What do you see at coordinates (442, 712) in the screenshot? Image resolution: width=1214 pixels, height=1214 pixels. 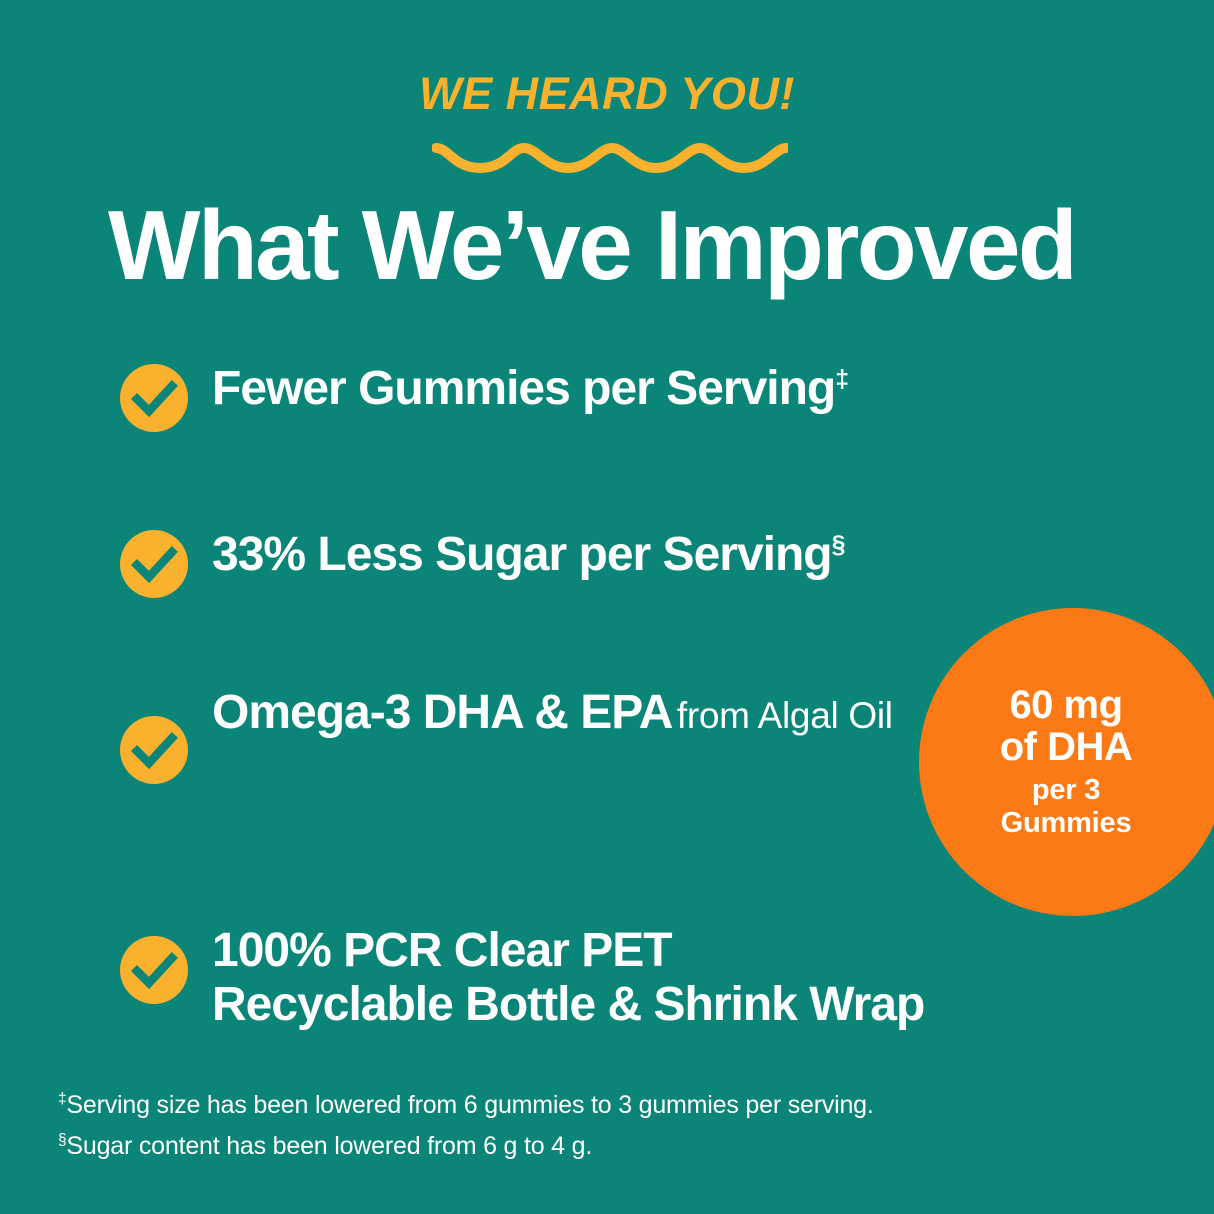 I see `benefit-label: Omega-3 DHA & EPA` at bounding box center [442, 712].